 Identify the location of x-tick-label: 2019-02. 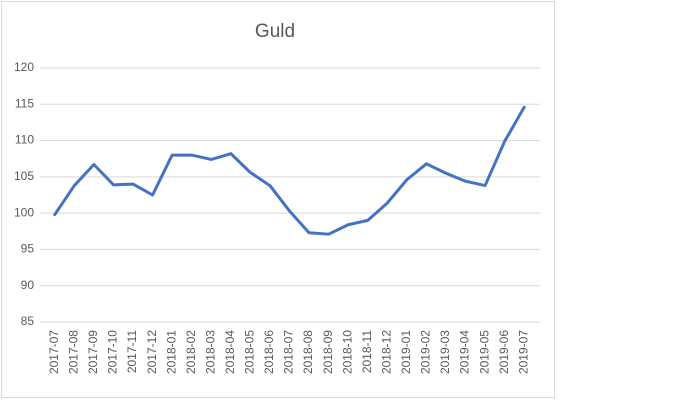
(426, 352).